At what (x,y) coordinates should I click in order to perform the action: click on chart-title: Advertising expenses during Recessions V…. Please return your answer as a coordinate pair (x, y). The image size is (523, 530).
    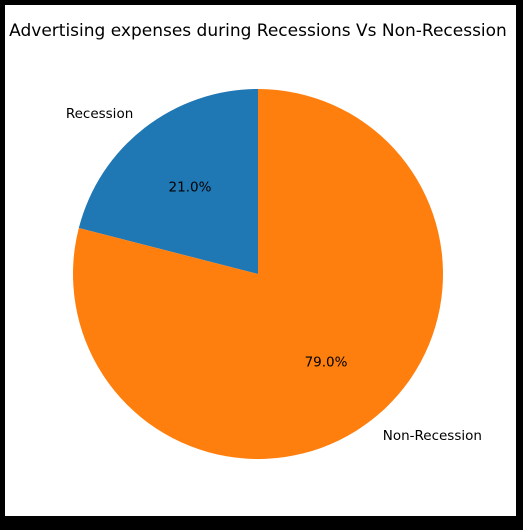
    Looking at the image, I should click on (258, 31).